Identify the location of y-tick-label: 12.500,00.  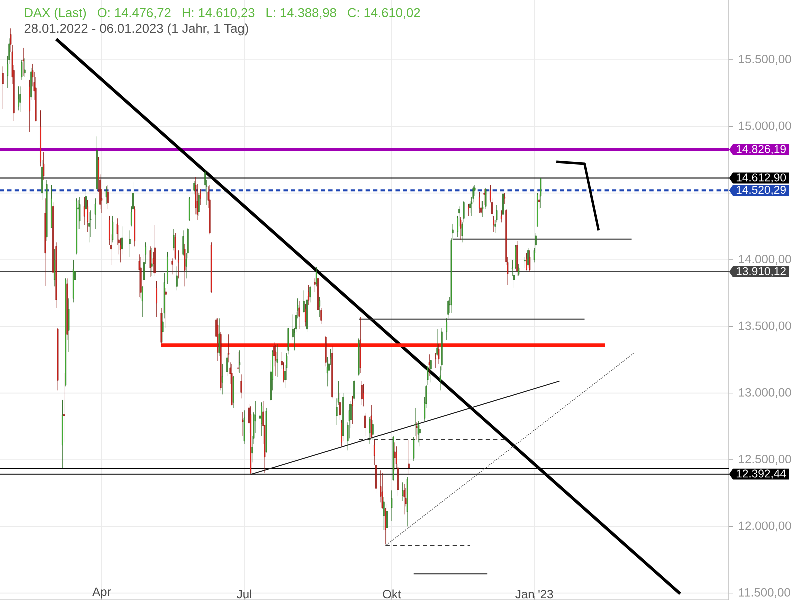
(765, 460).